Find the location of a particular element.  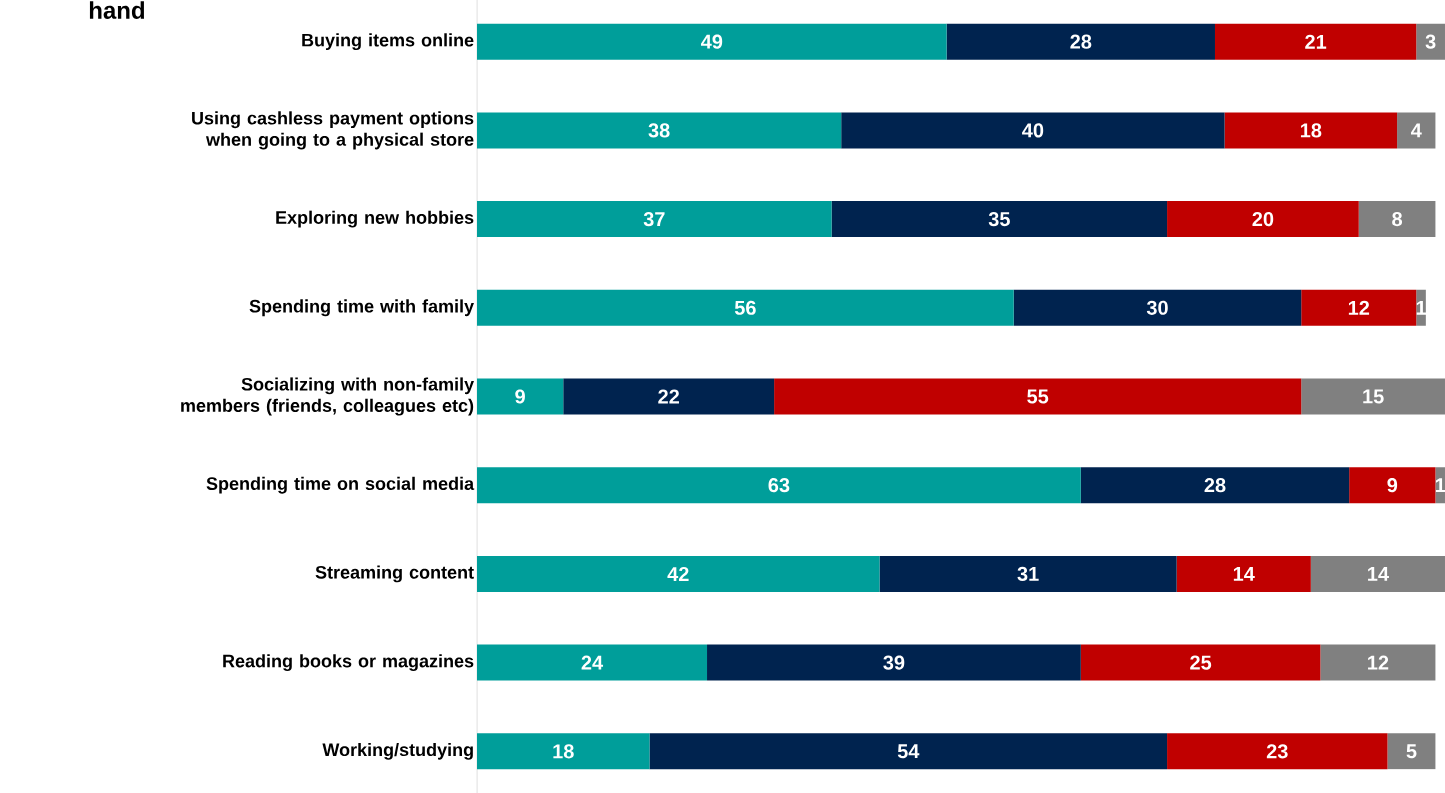

data-label: 24 is located at coordinates (592, 662).